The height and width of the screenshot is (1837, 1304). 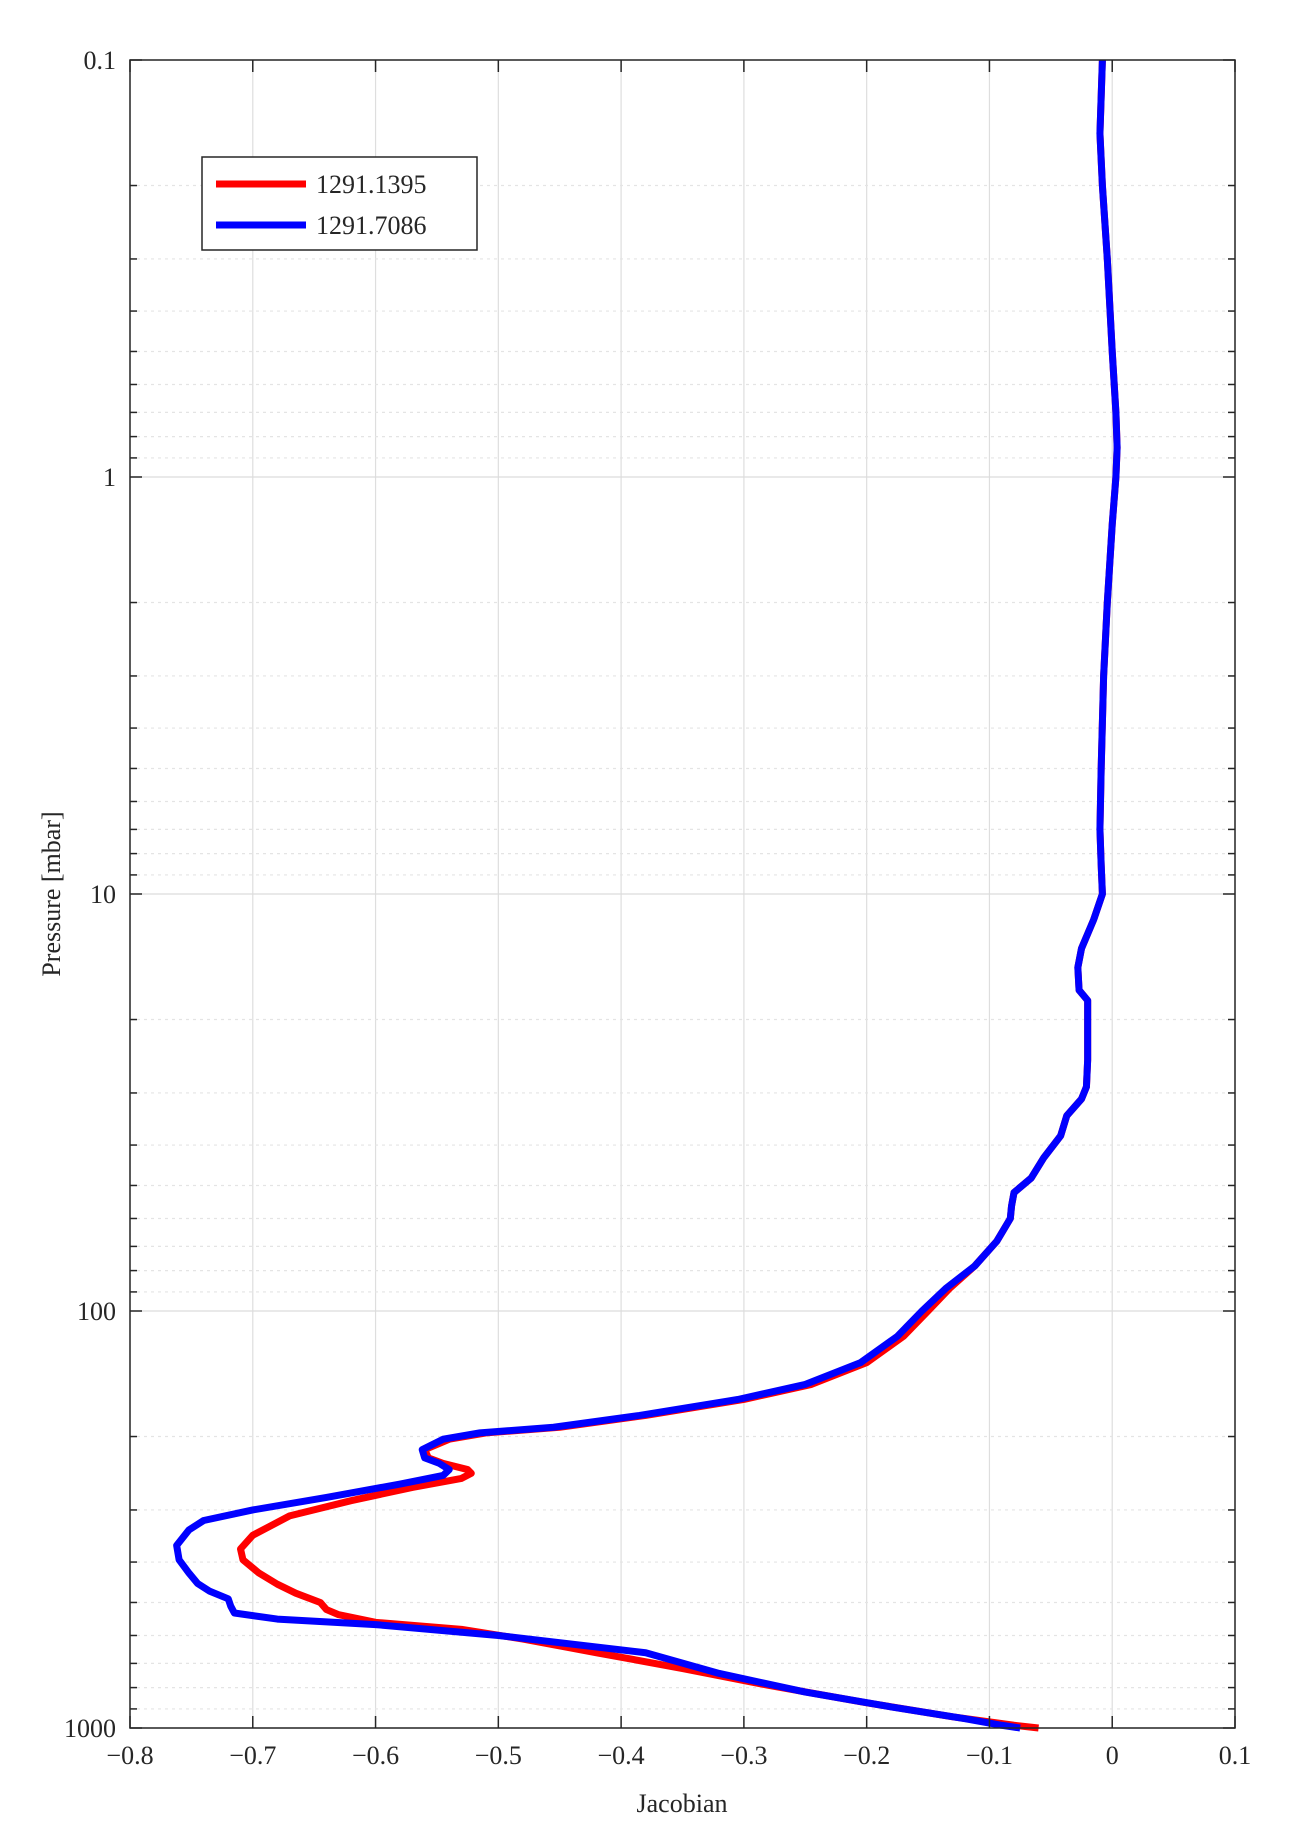 What do you see at coordinates (51, 893) in the screenshot?
I see `y-axis-label: Pressure [mbar]` at bounding box center [51, 893].